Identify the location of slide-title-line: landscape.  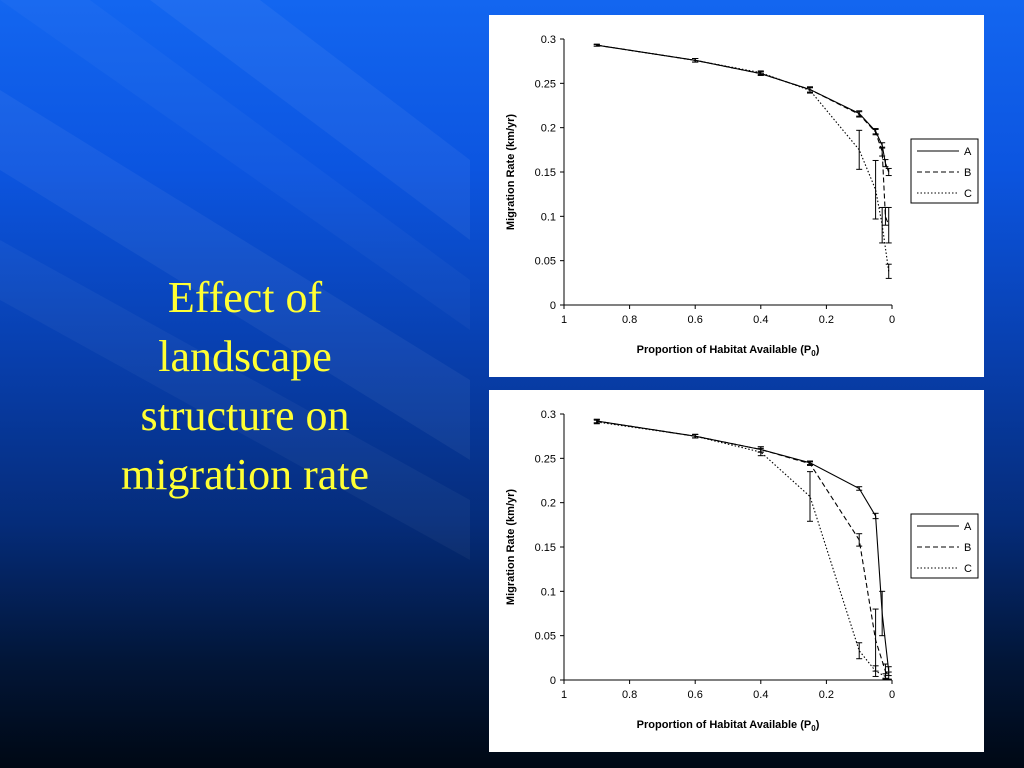
(245, 356).